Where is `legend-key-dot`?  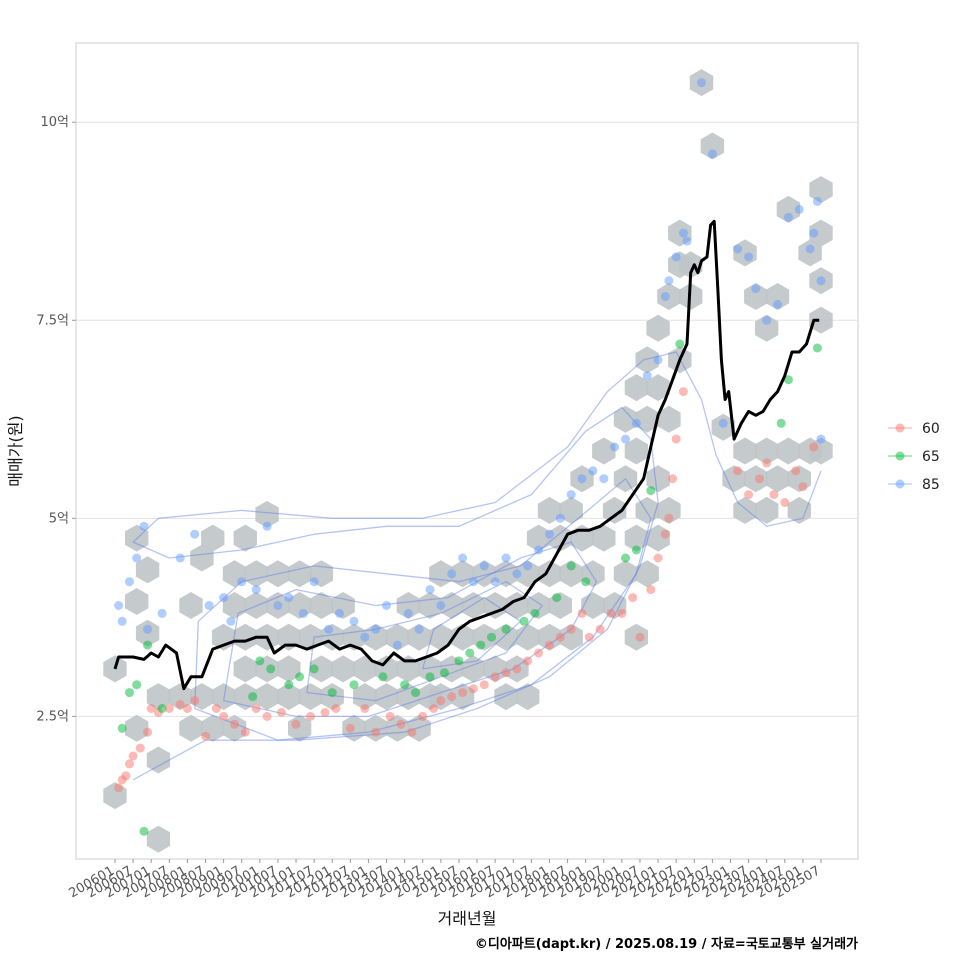
legend-key-dot is located at coordinates (900, 456).